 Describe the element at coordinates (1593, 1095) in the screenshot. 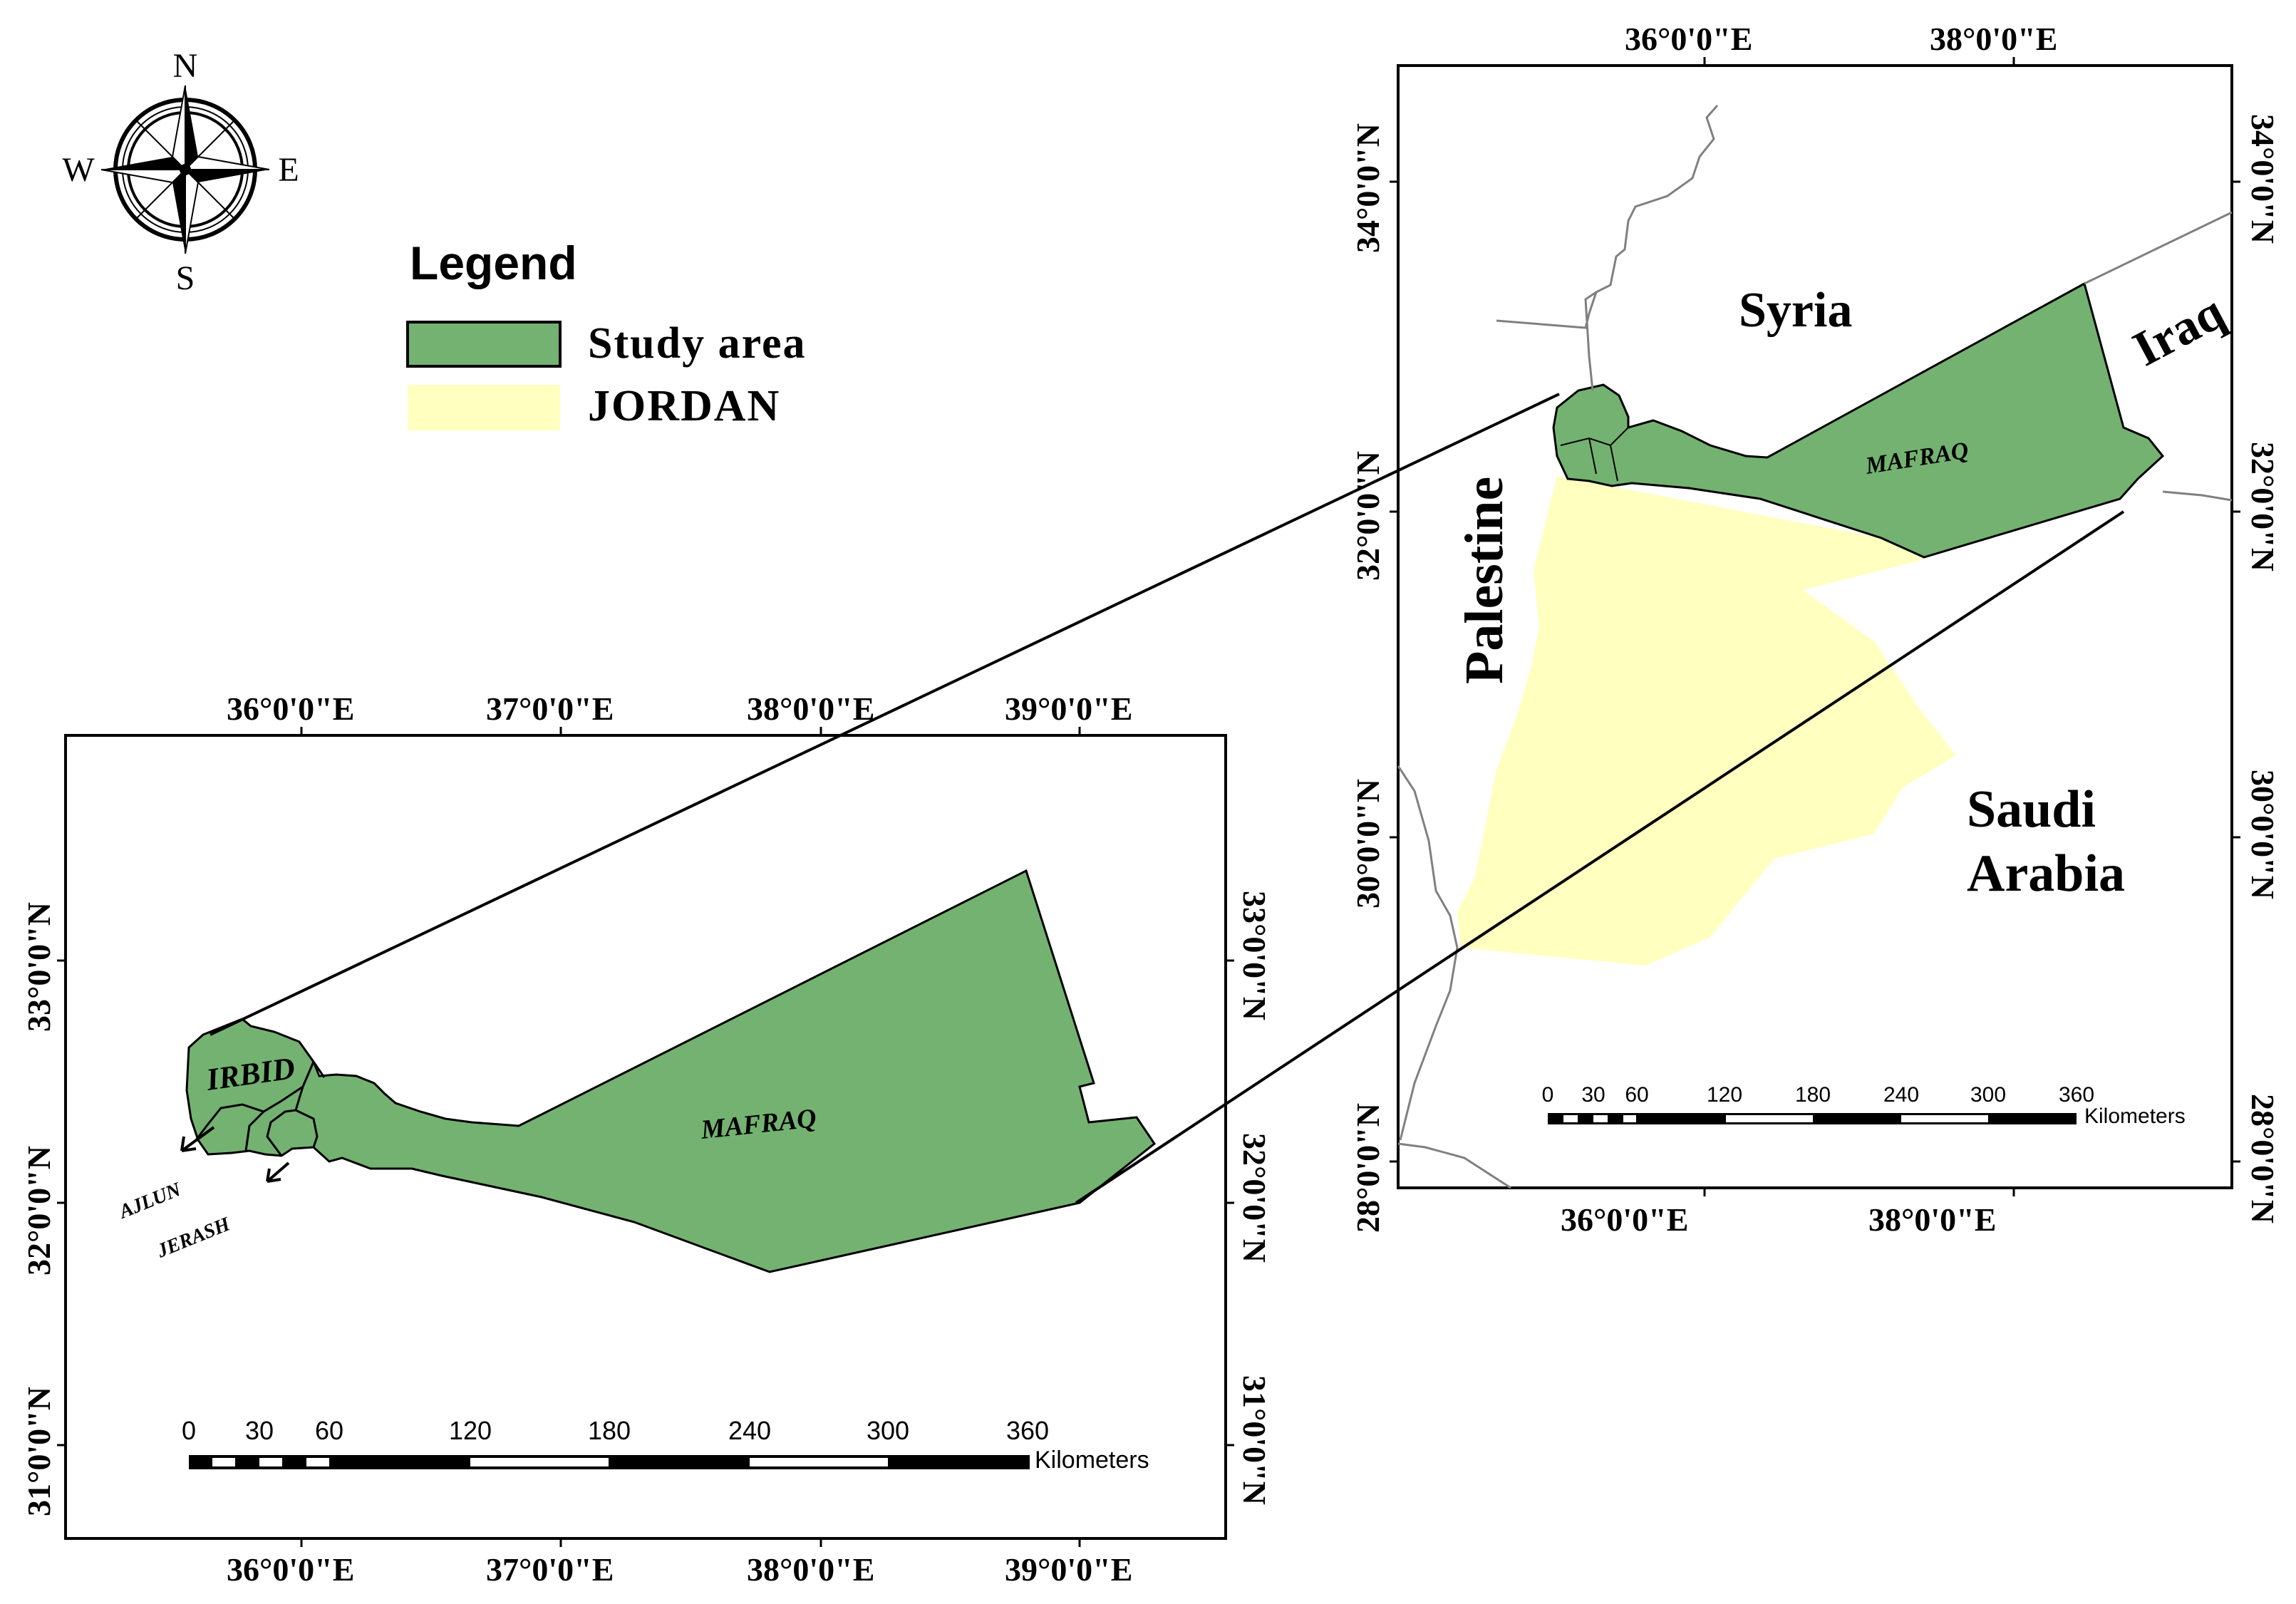

I see `overview-scale-label-30: 30` at that location.